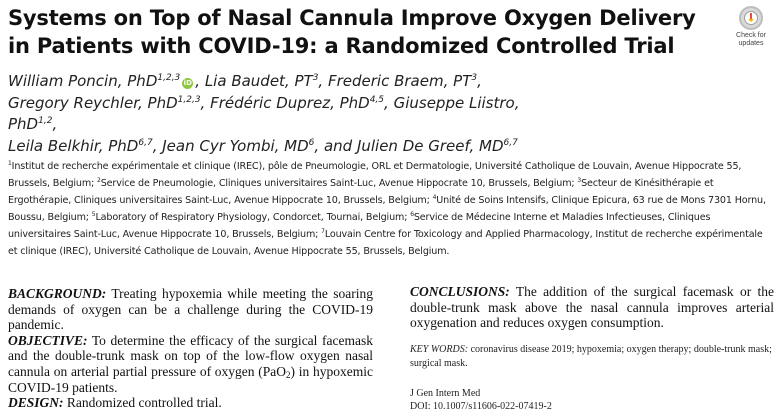 Image resolution: width=778 pixels, height=418 pixels. I want to click on author-affiliation-marker: 4,5, so click(377, 99).